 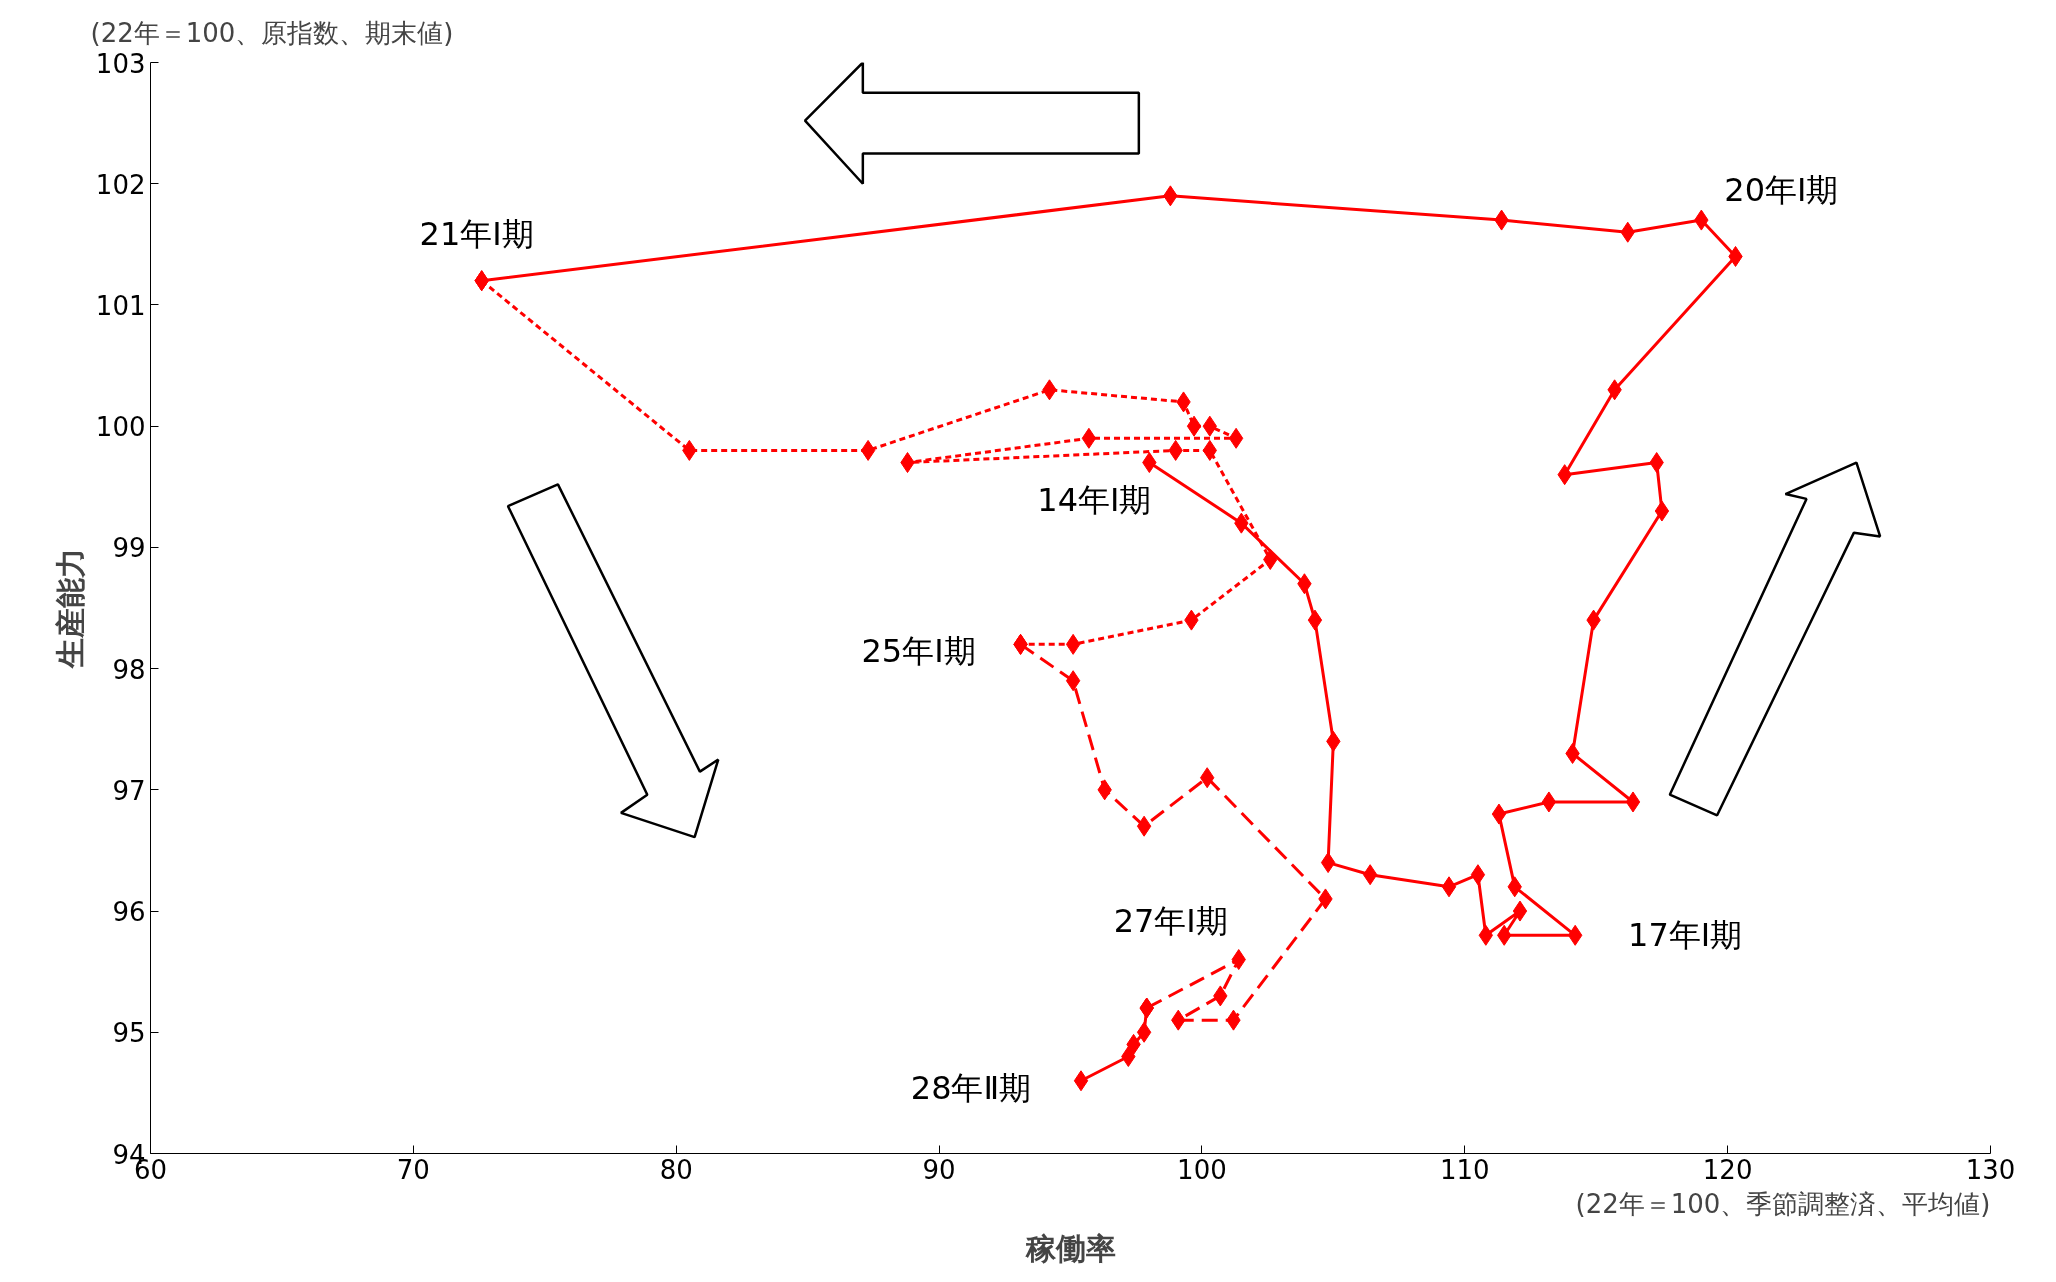 What do you see at coordinates (120, 63) in the screenshot?
I see `y-tick-label: 103` at bounding box center [120, 63].